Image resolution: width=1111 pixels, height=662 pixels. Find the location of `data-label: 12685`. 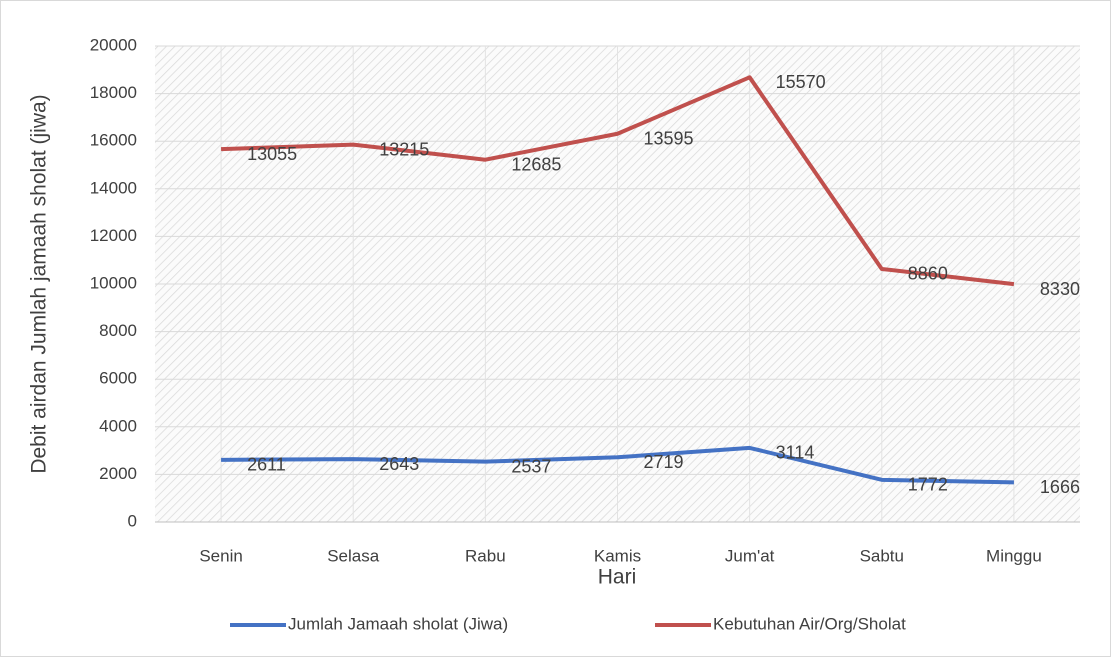

data-label: 12685 is located at coordinates (536, 164).